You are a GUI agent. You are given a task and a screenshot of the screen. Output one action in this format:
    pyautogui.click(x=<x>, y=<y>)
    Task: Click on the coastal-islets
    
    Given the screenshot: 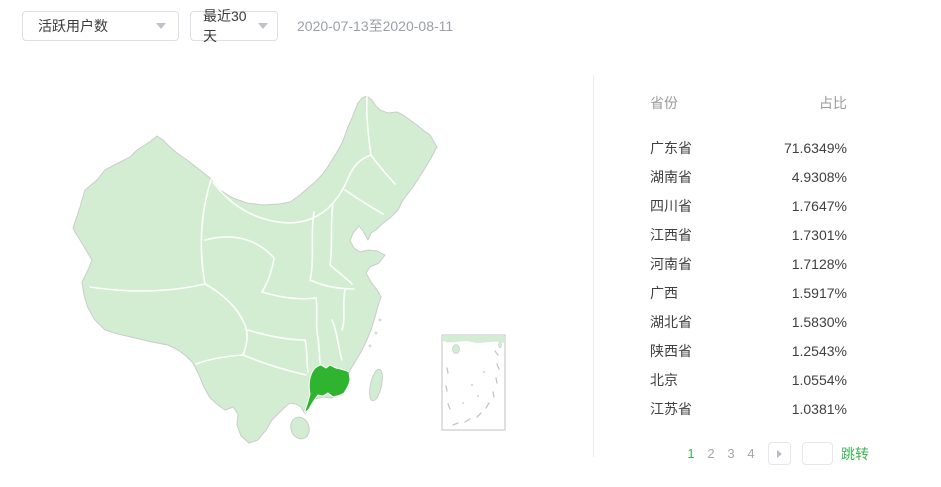 What is the action you would take?
    pyautogui.click(x=375, y=333)
    